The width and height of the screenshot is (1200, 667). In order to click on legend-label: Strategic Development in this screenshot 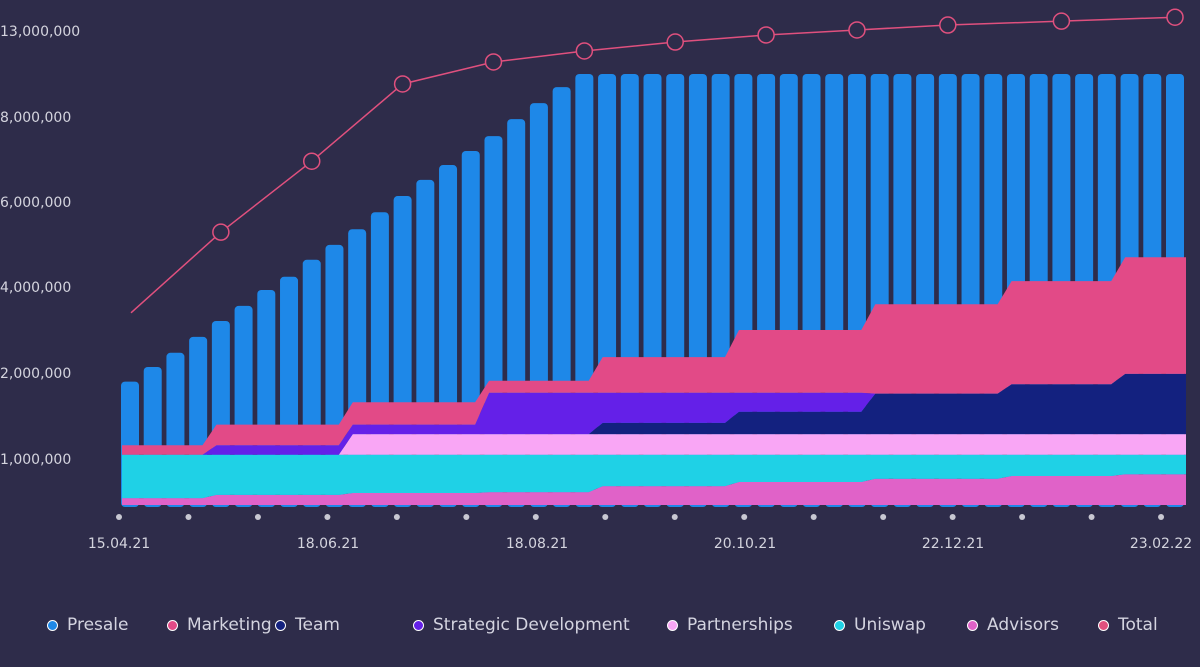, I will do `click(531, 625)`.